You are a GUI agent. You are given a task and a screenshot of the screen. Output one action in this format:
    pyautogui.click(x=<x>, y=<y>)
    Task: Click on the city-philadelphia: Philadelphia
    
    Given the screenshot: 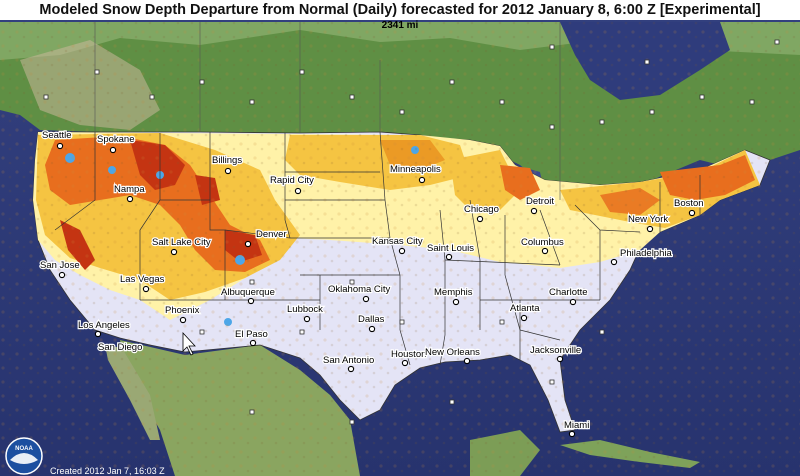 What is the action you would take?
    pyautogui.click(x=642, y=256)
    